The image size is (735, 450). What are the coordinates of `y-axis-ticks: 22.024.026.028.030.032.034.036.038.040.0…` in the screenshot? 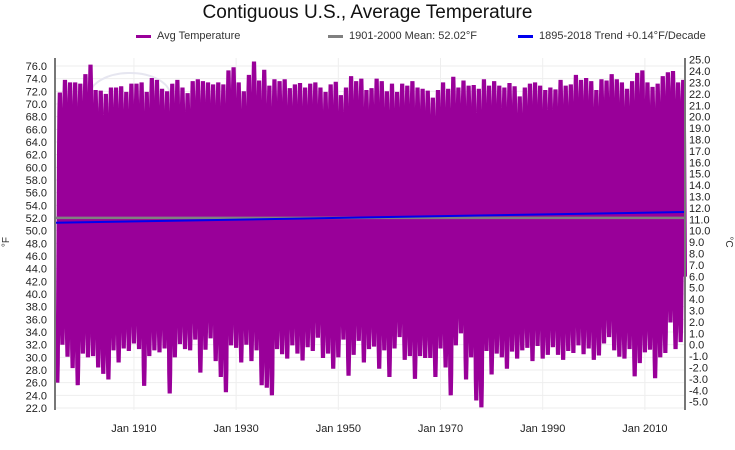 It's located at (36, 238).